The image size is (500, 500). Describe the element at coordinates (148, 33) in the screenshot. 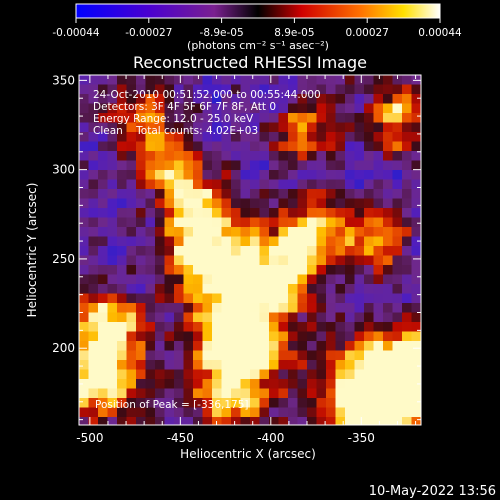

I see `colorbar-tick-label: -0.00027` at that location.